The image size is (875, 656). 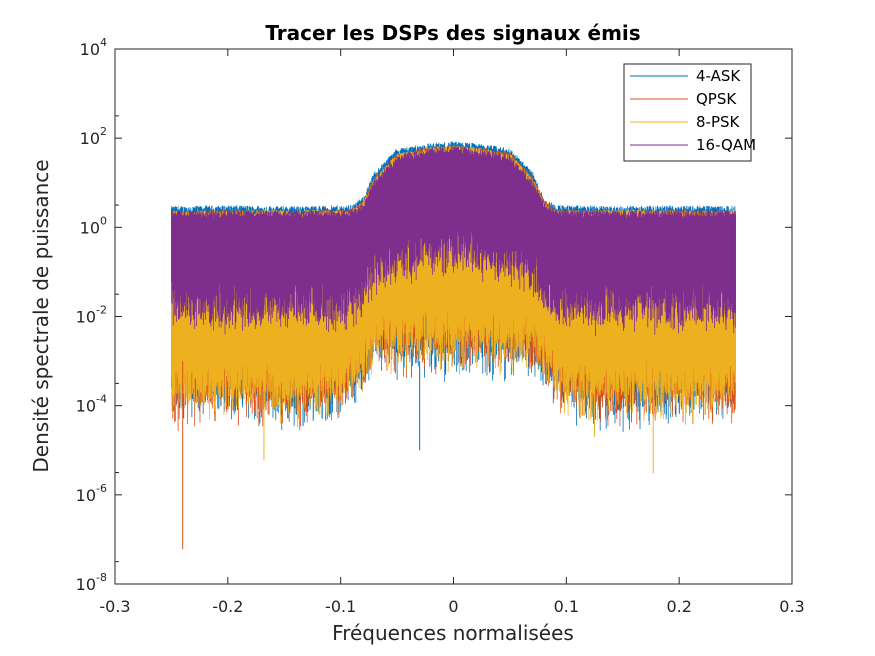 What do you see at coordinates (91, 404) in the screenshot?
I see `y-tick-label: 10⁻⁴` at bounding box center [91, 404].